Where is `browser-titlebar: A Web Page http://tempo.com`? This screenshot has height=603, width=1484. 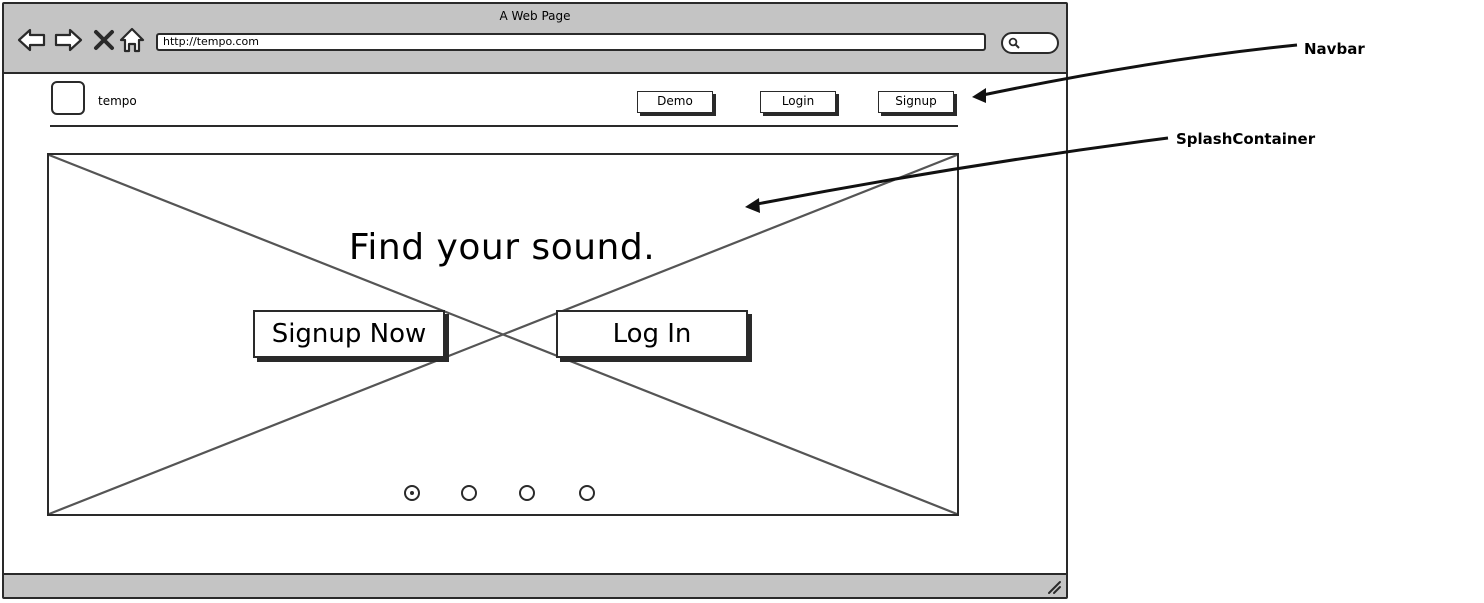
browser-titlebar: A Web Page http://tempo.com is located at coordinates (535, 39).